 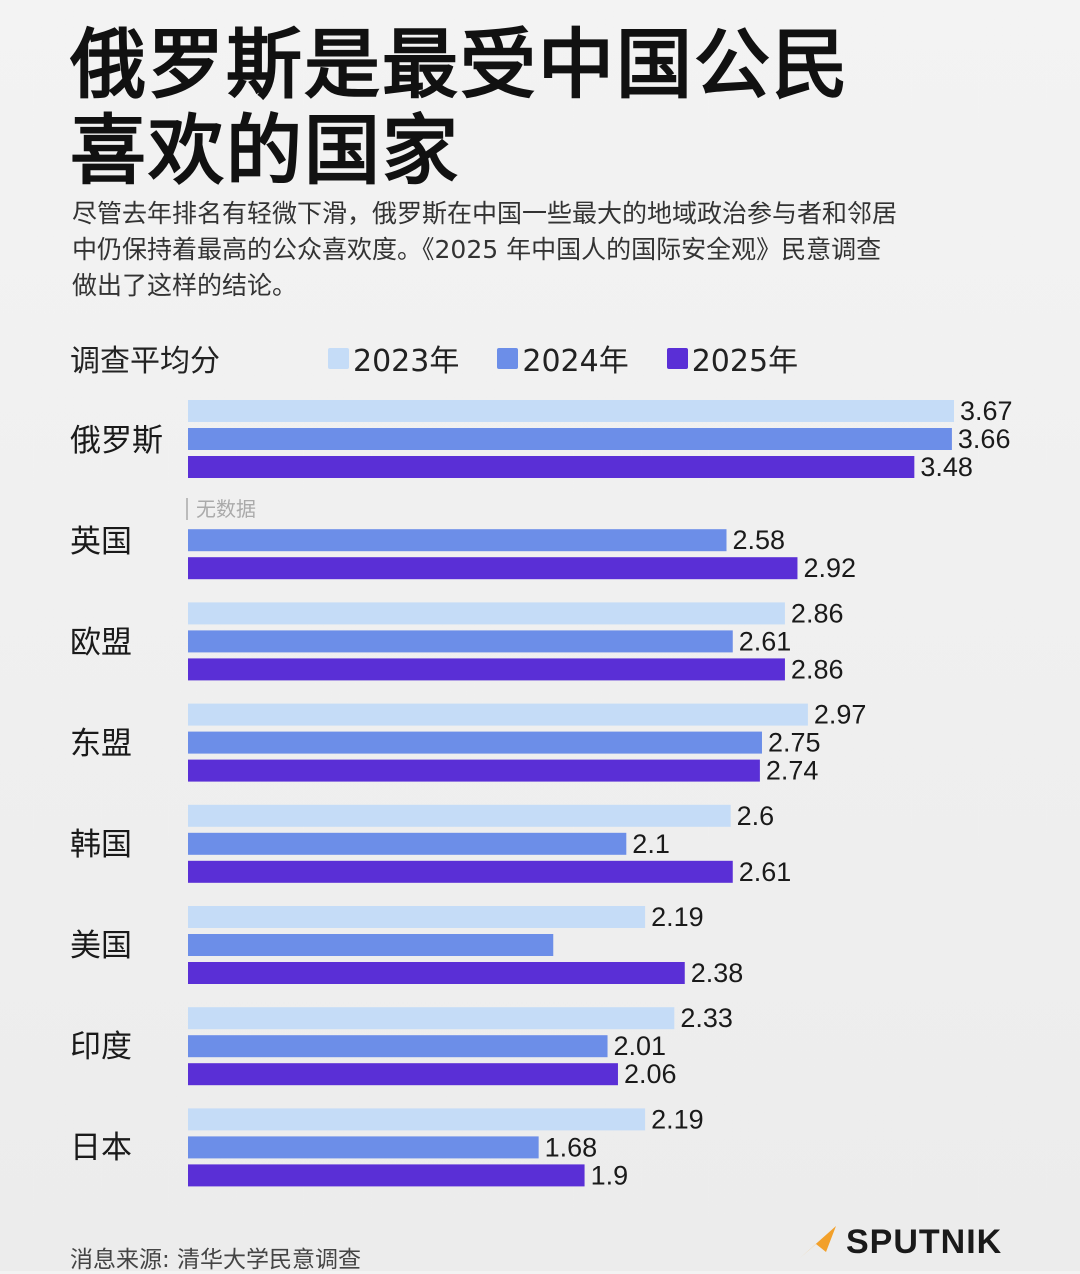 What do you see at coordinates (551, 467) in the screenshot?
I see `bar-russia-2025` at bounding box center [551, 467].